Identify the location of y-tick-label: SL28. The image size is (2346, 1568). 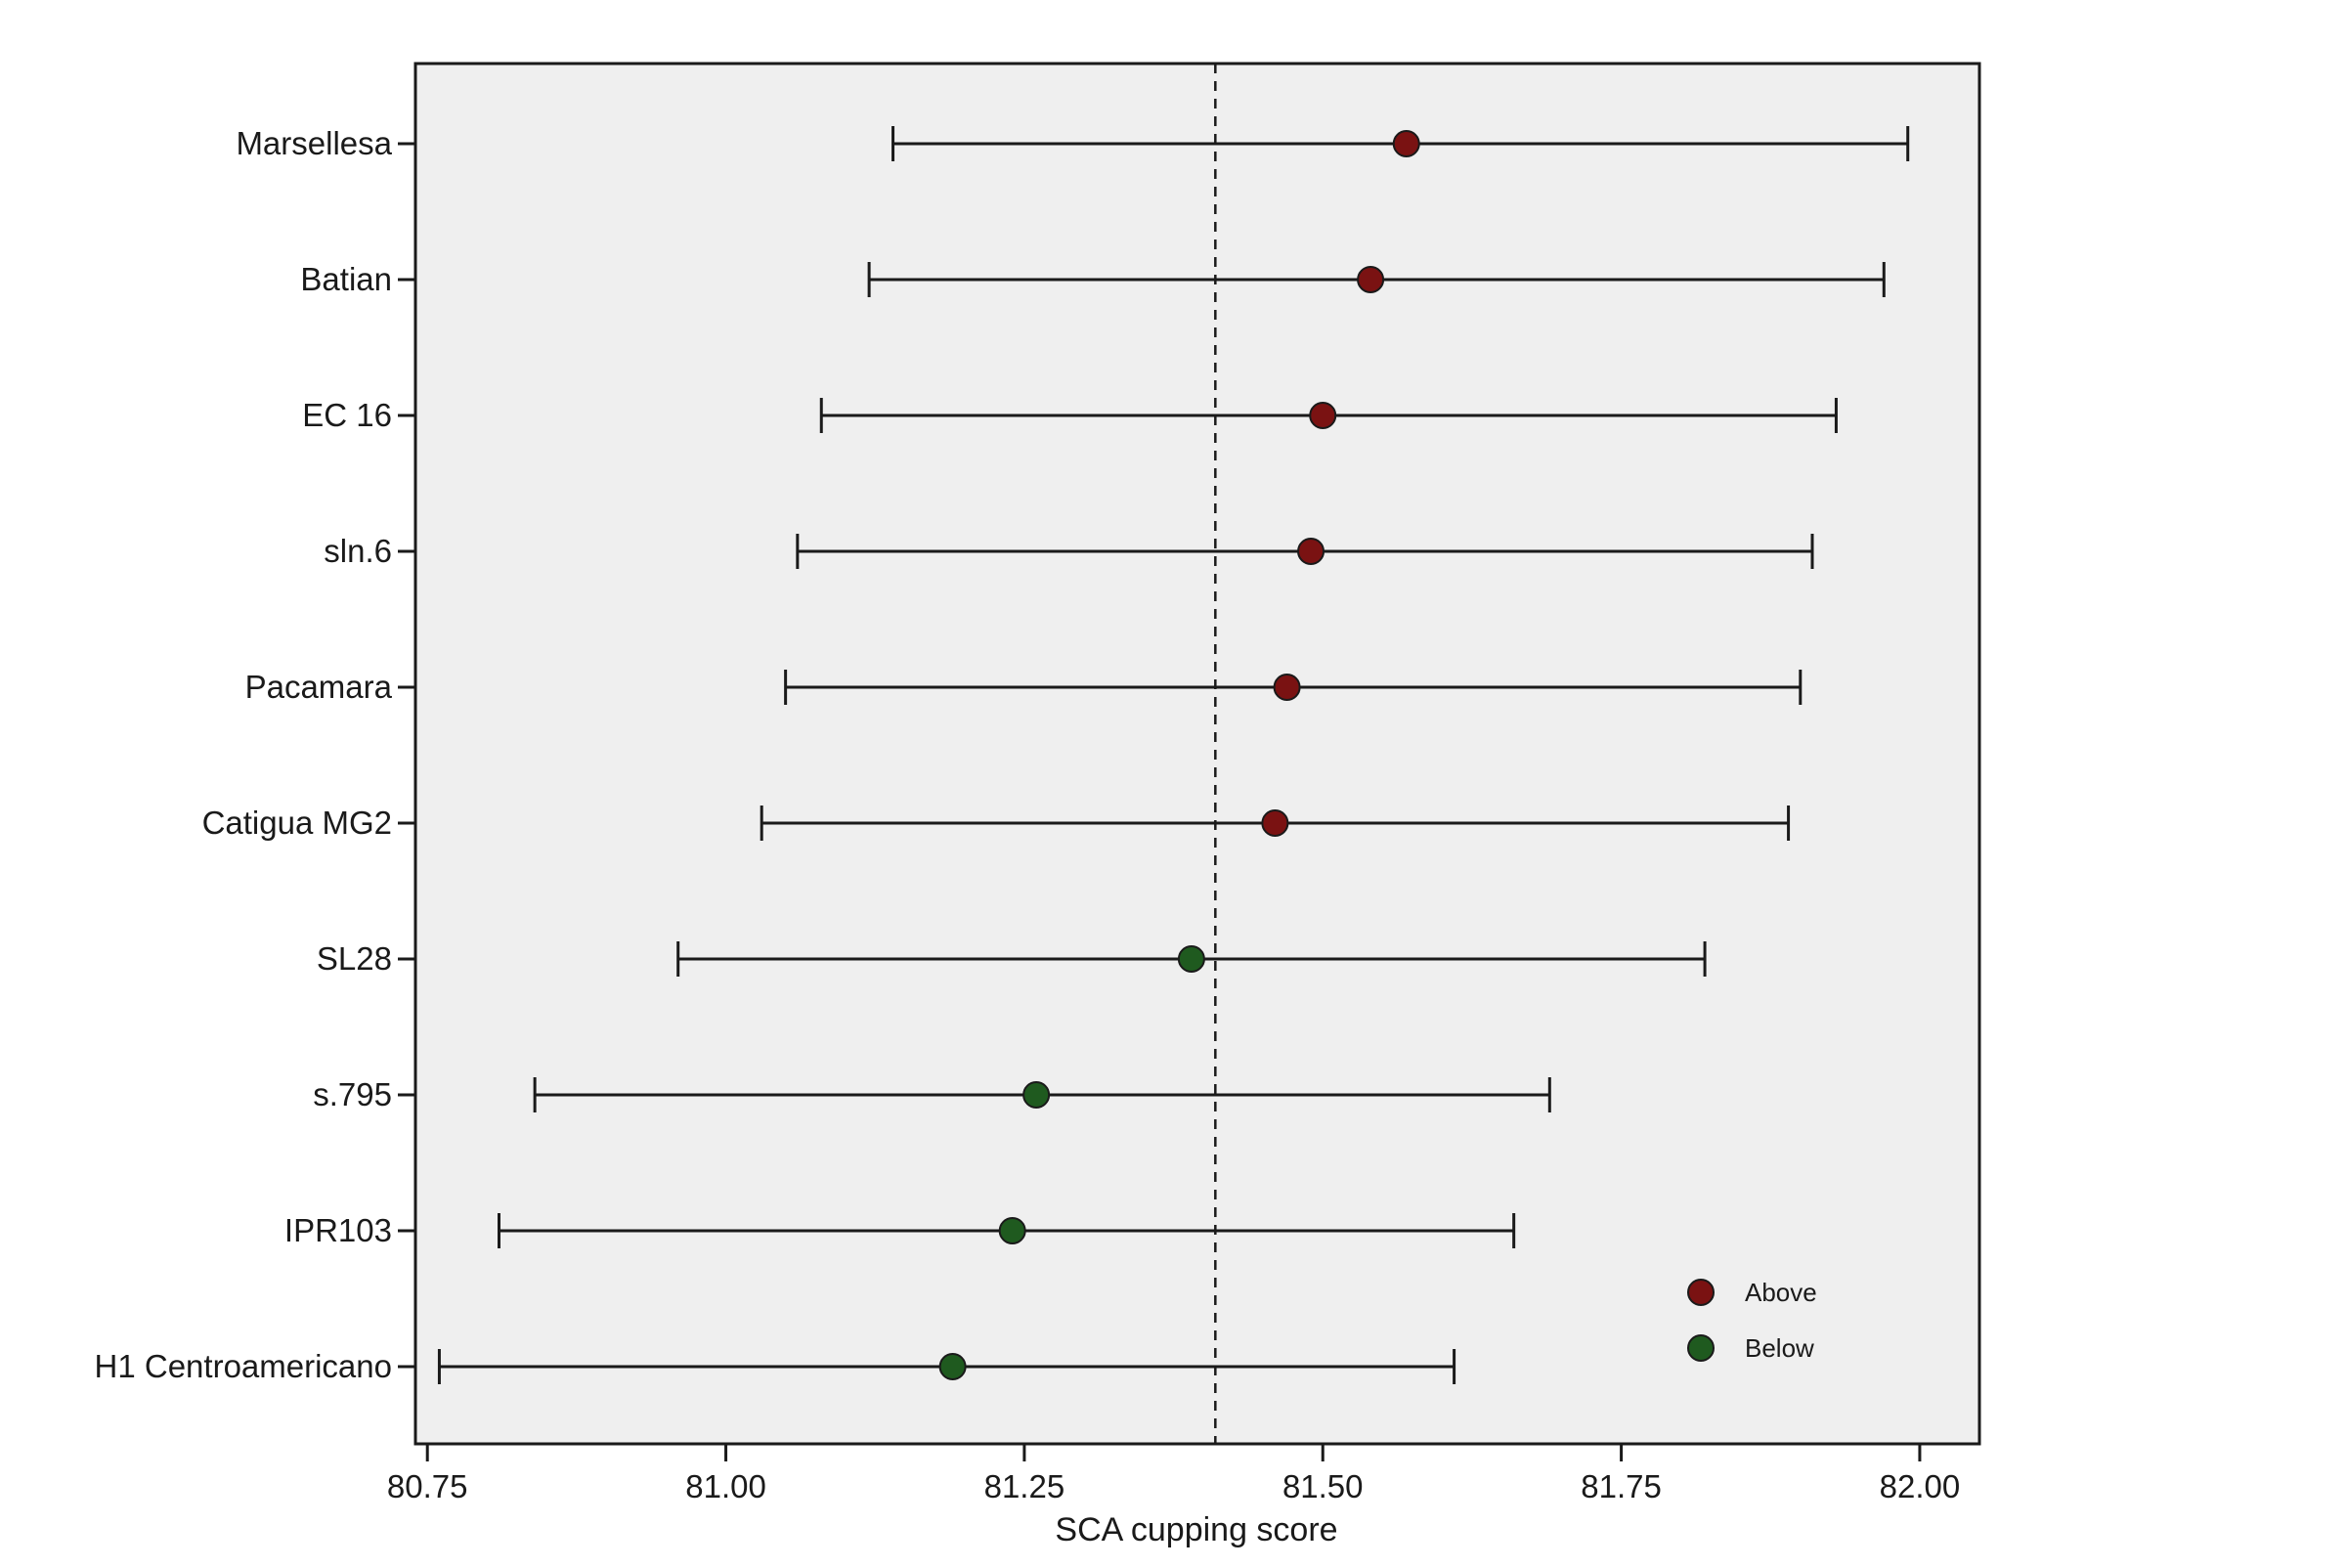
(355, 958).